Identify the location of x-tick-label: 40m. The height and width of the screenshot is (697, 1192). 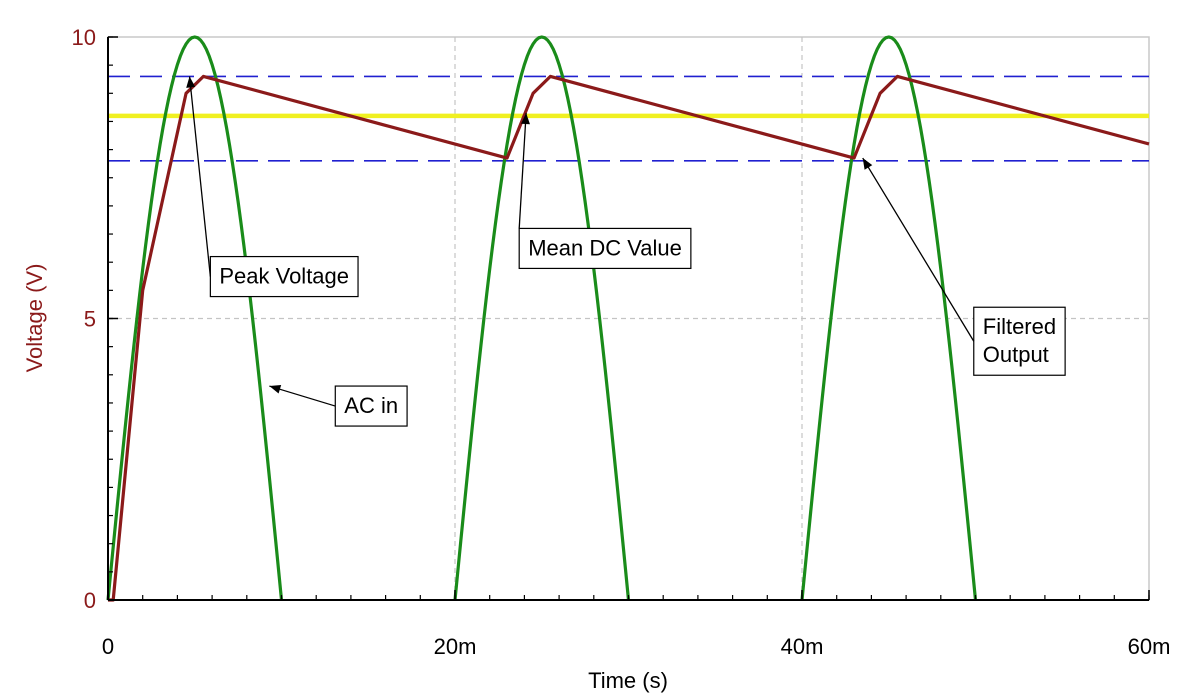
(802, 646).